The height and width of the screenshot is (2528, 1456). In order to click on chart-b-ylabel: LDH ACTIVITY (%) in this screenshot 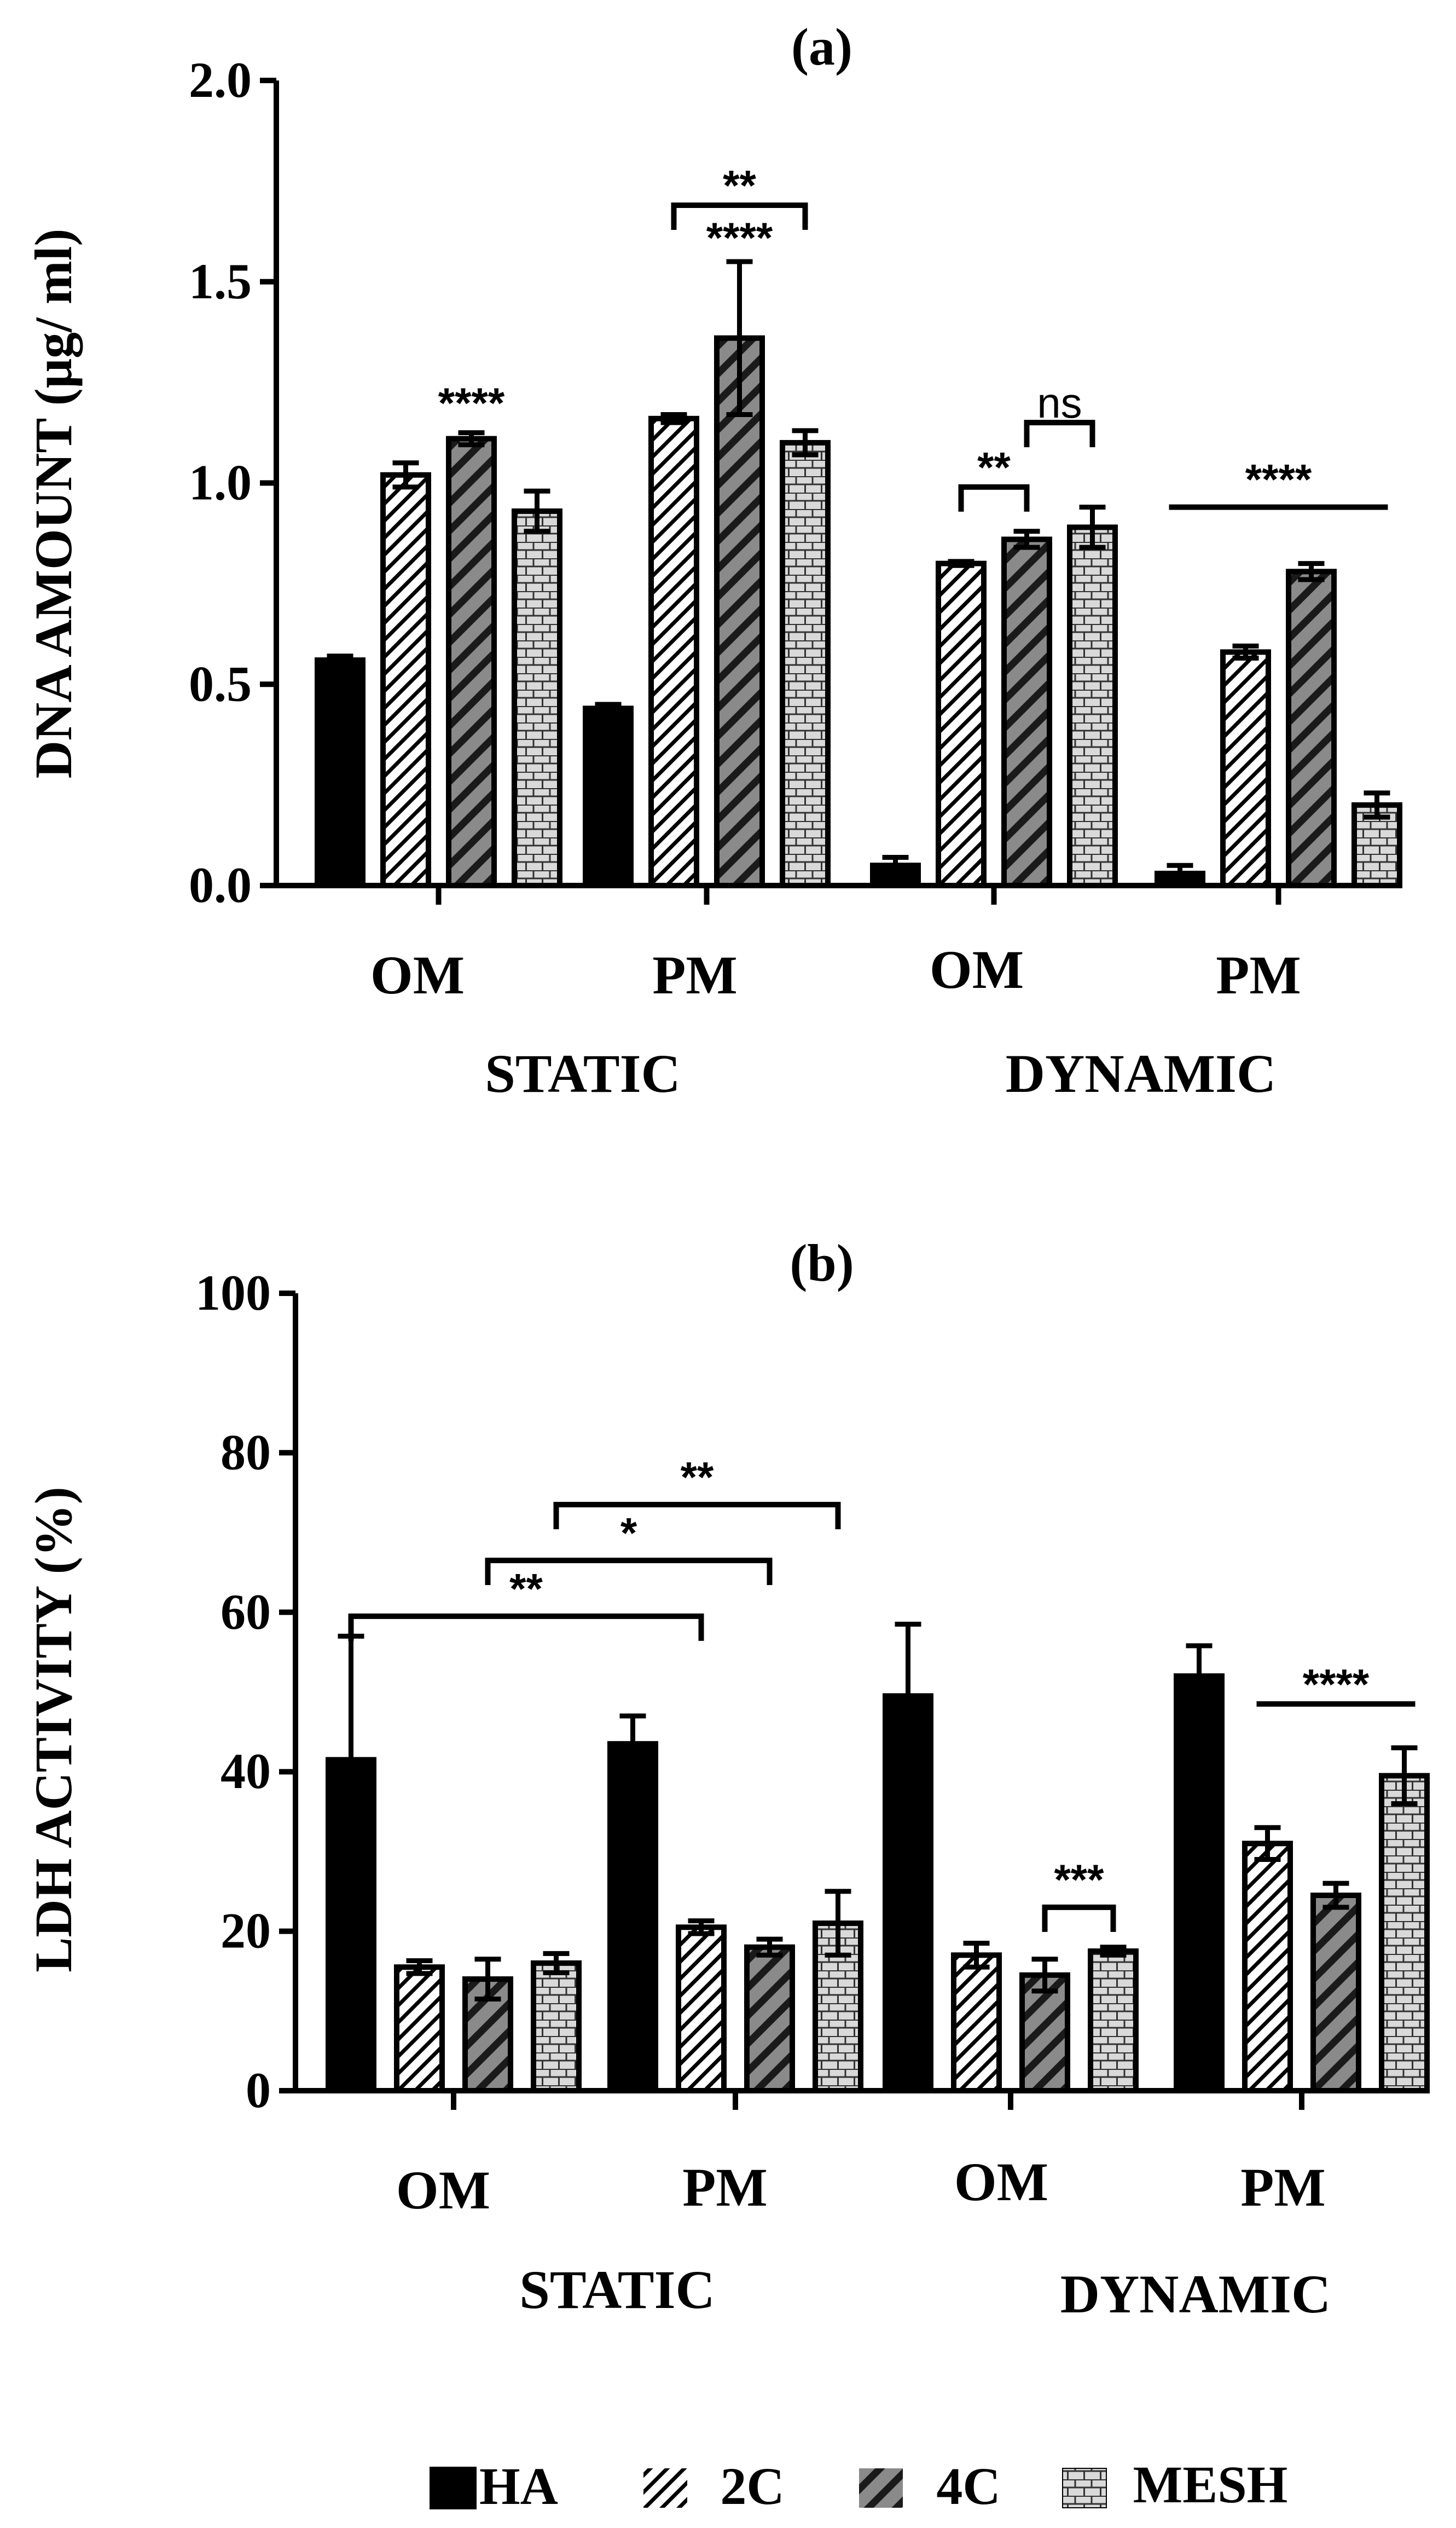, I will do `click(54, 1729)`.